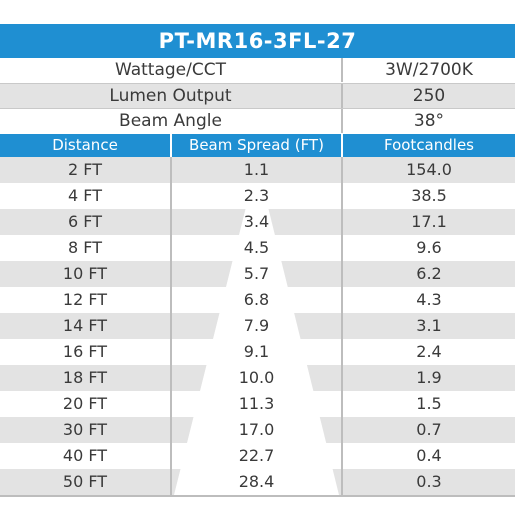 The width and height of the screenshot is (515, 515). Describe the element at coordinates (429, 96) in the screenshot. I see `spec-value: 250` at that location.